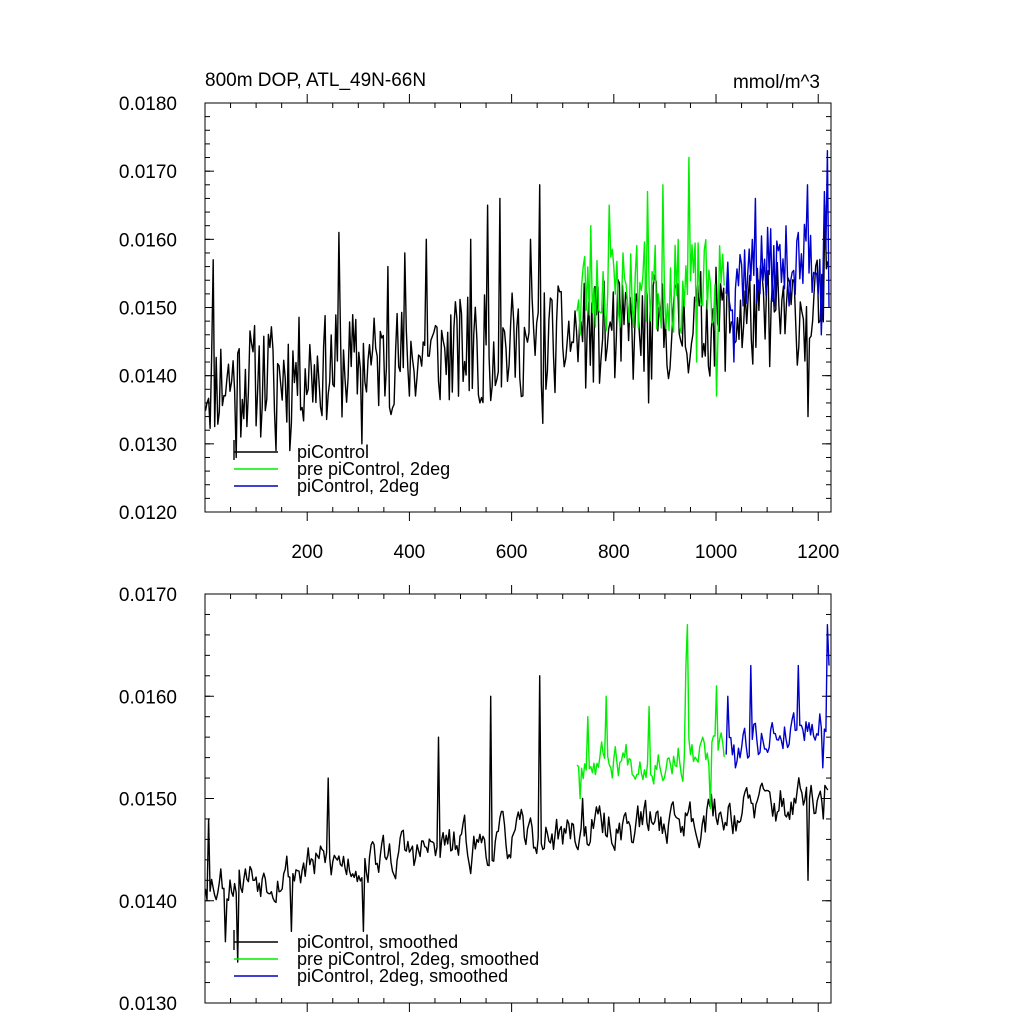 This screenshot has width=1024, height=1024. What do you see at coordinates (614, 552) in the screenshot?
I see `x-tick-label: 800` at bounding box center [614, 552].